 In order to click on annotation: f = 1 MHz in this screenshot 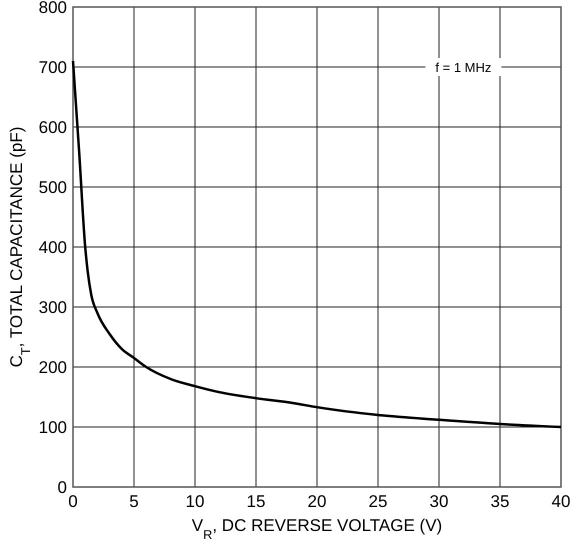, I will do `click(463, 67)`.